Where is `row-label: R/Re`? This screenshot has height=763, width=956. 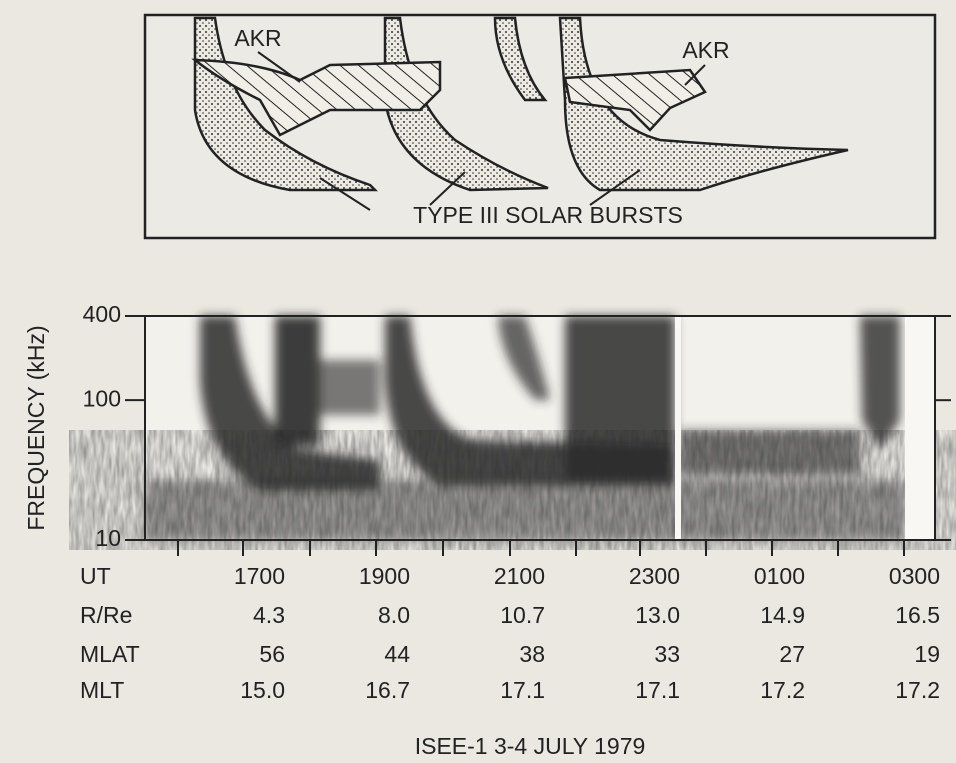
row-label: R/Re is located at coordinates (106, 615).